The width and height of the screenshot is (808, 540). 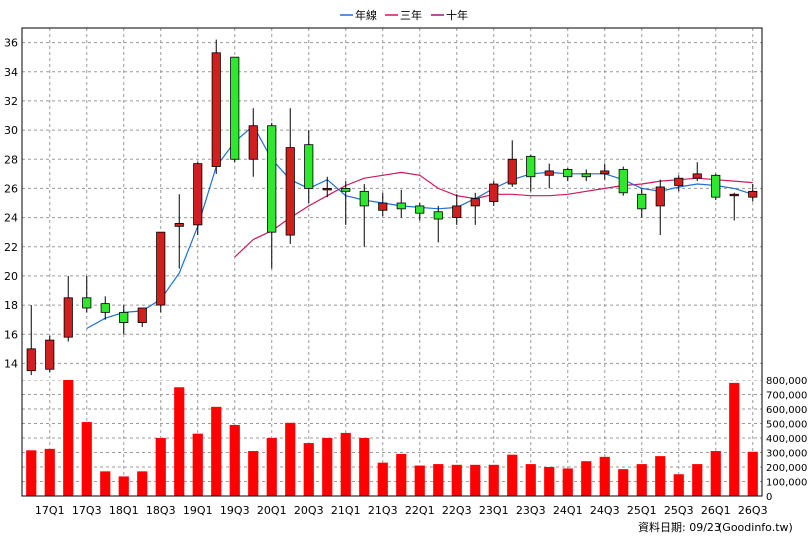 I want to click on volume-tick-label: 200,000, so click(x=786, y=468).